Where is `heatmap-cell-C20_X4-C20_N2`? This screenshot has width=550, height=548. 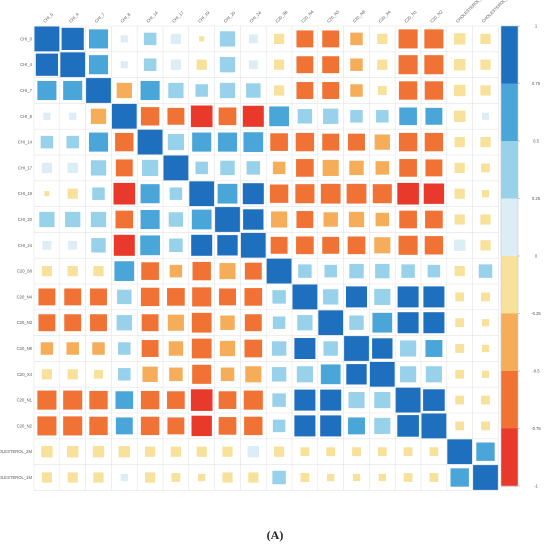
heatmap-cell-C20_X4-C20_N2 is located at coordinates (433, 374).